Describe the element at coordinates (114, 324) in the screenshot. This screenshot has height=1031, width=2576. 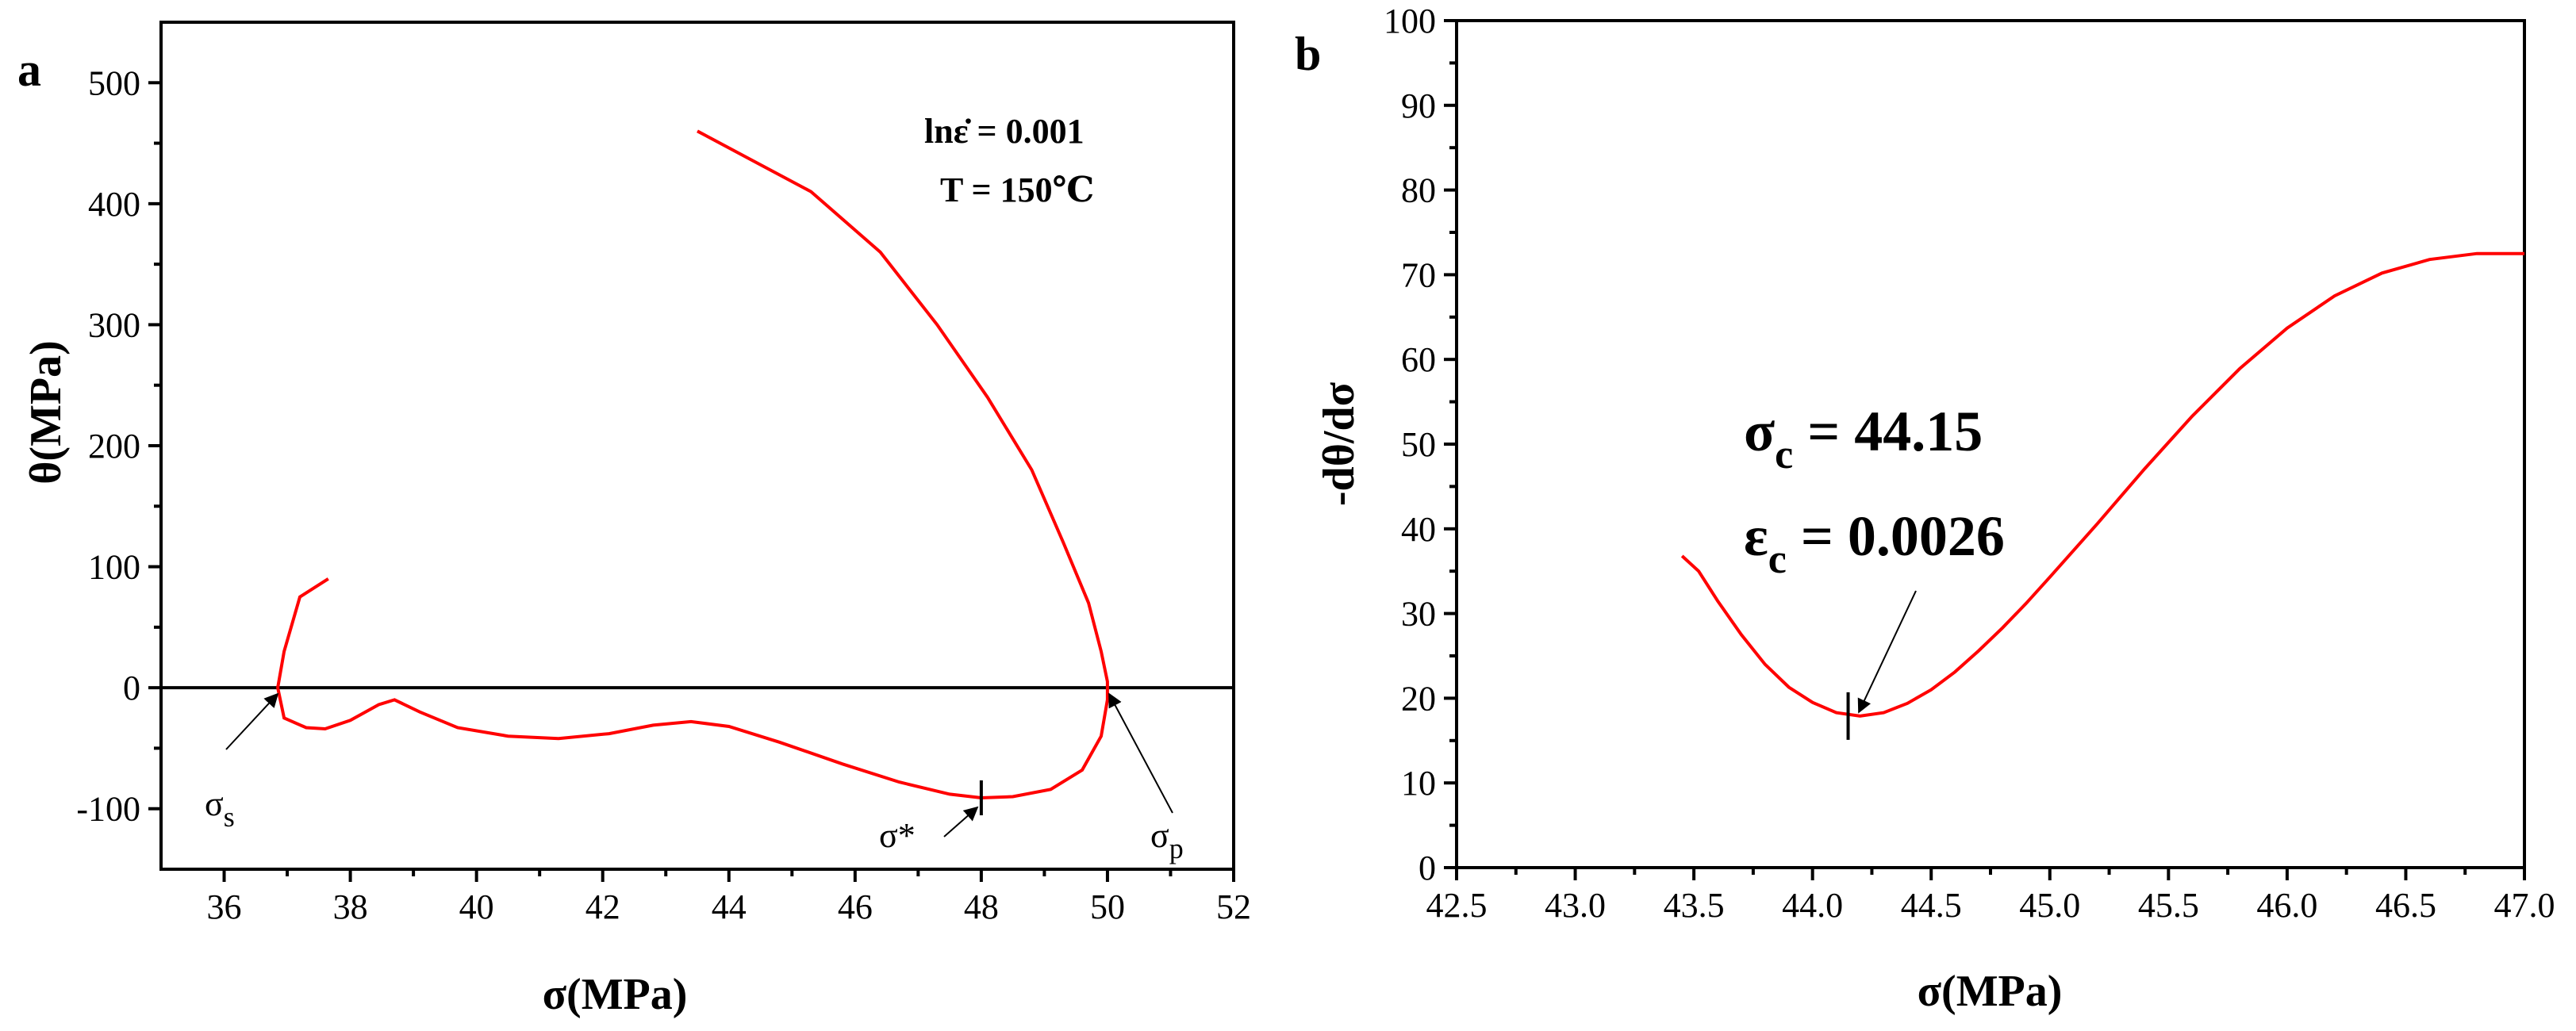
I see `panel-a-y-tick-label: 300` at that location.